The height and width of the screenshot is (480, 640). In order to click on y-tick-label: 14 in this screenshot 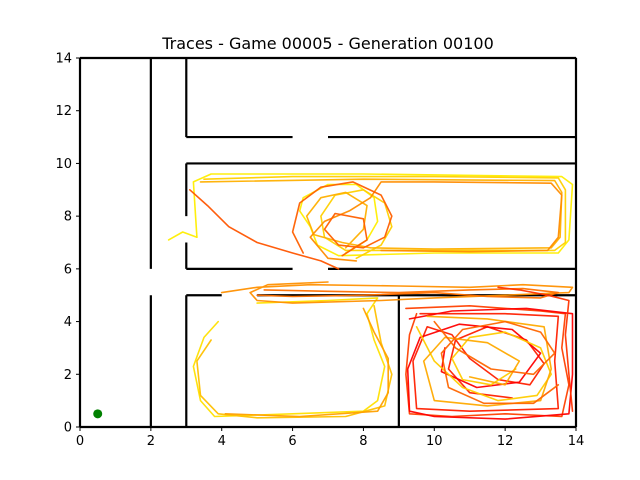, I will do `click(63, 59)`.